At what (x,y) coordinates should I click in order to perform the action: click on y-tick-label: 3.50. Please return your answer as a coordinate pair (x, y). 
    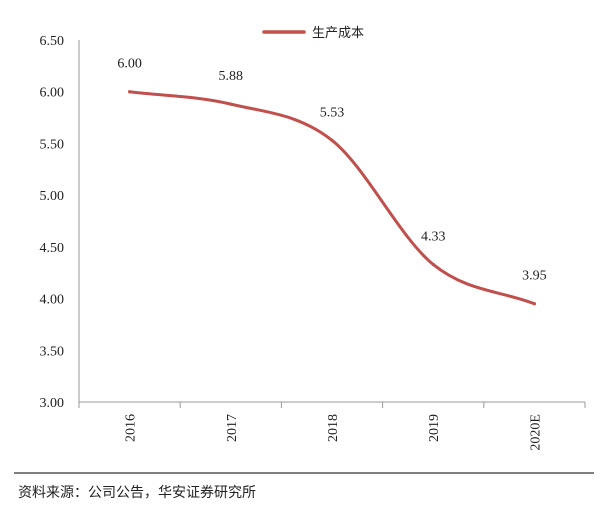
    Looking at the image, I should click on (52, 351).